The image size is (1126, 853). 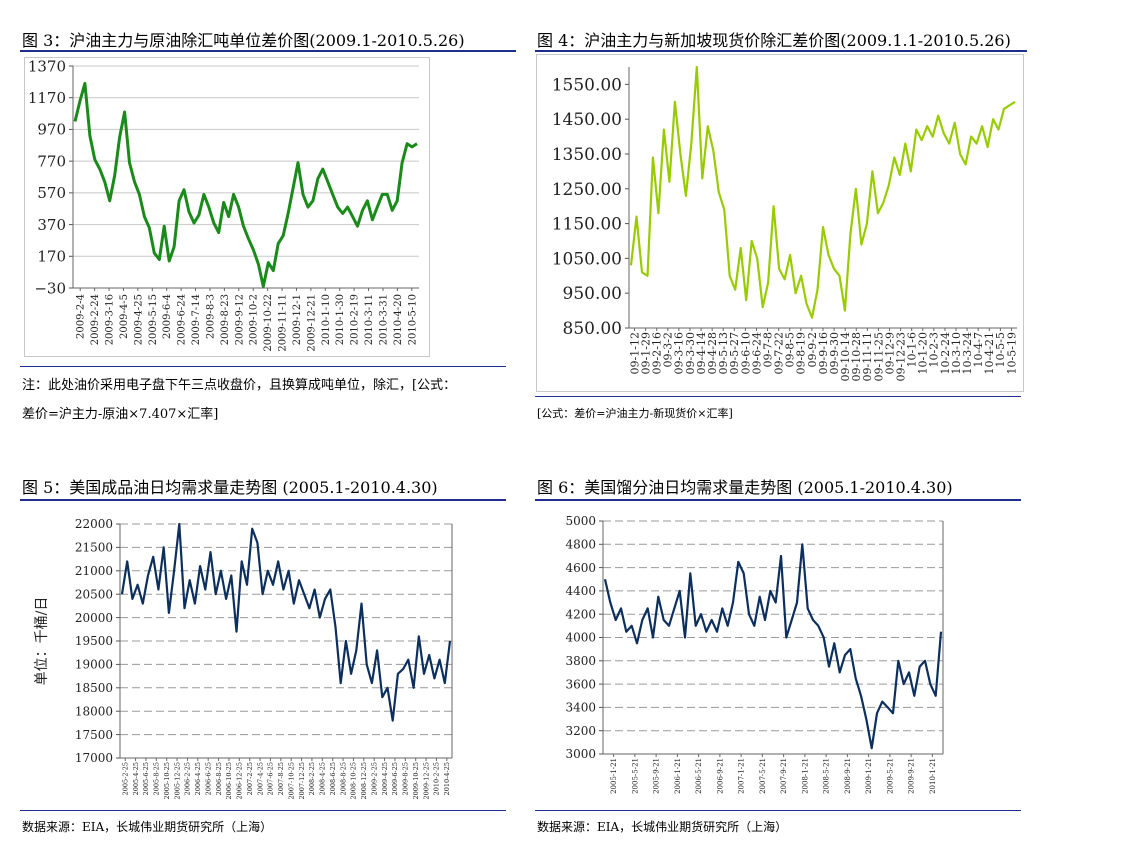 I want to click on fig4-x-tick-label: 09-9-16, so click(x=823, y=353).